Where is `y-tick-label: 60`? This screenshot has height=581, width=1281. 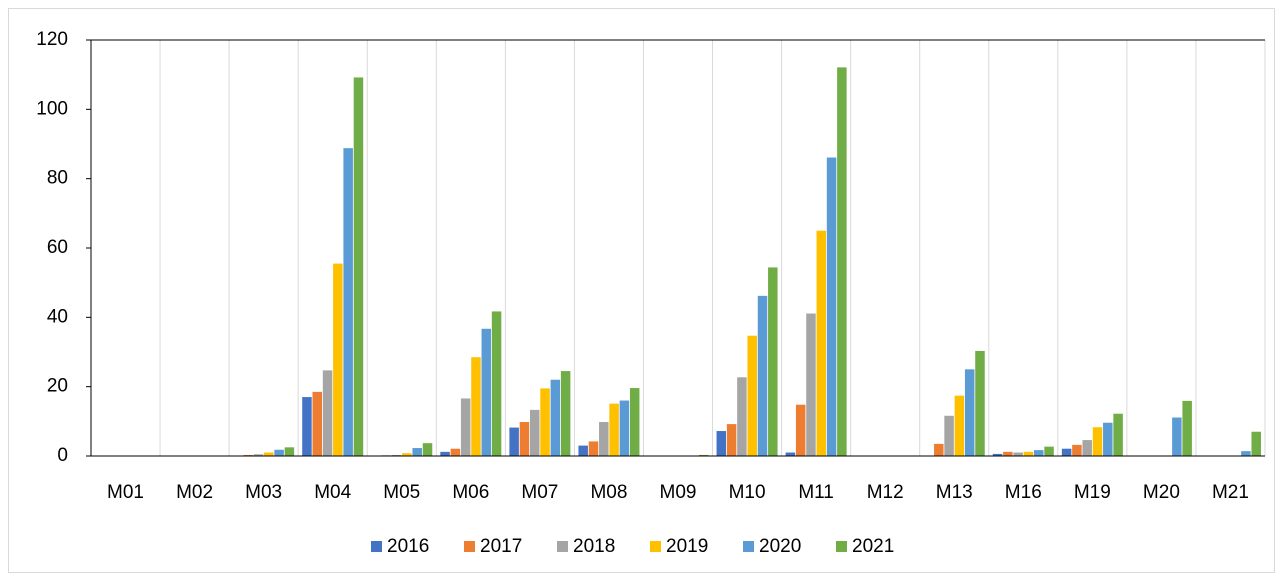 y-tick-label: 60 is located at coordinates (57, 247).